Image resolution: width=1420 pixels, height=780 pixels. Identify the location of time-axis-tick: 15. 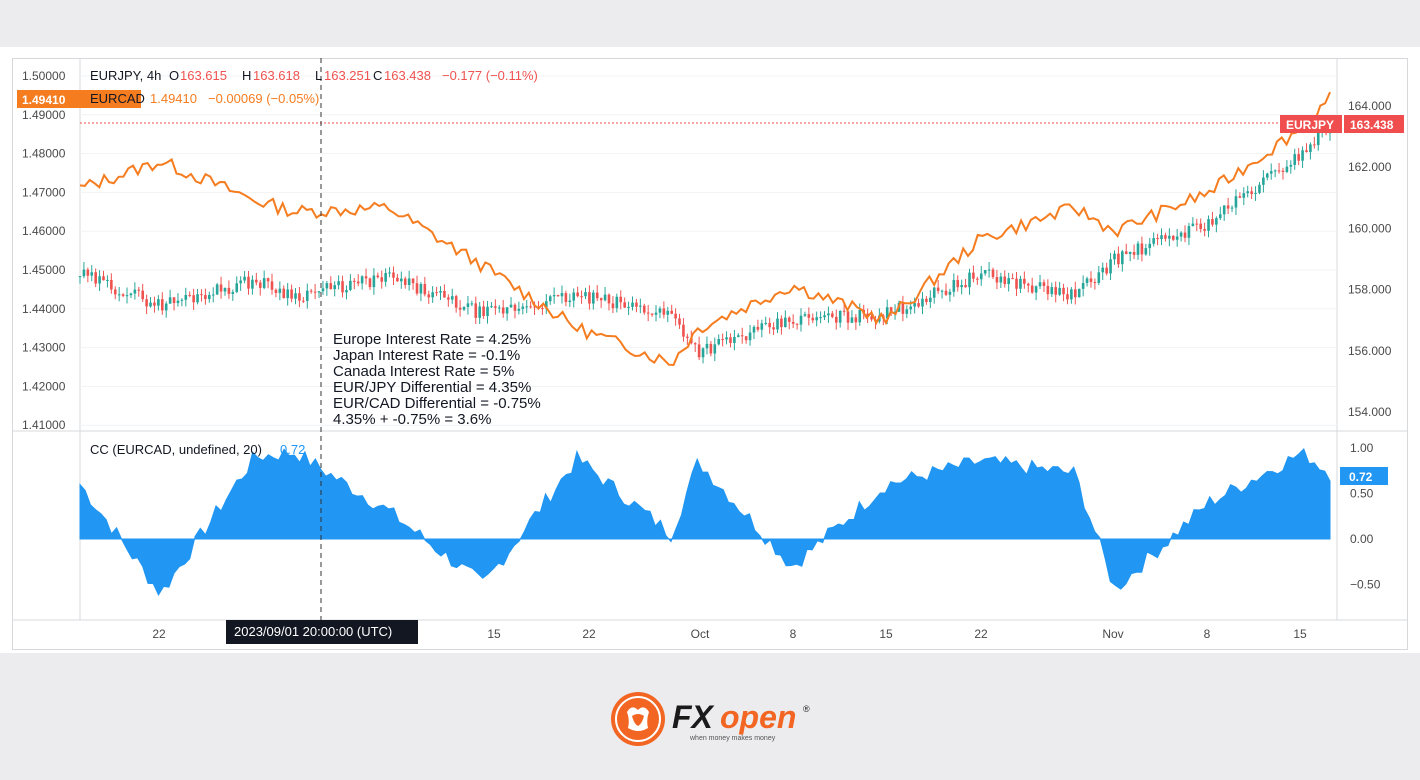
(886, 634).